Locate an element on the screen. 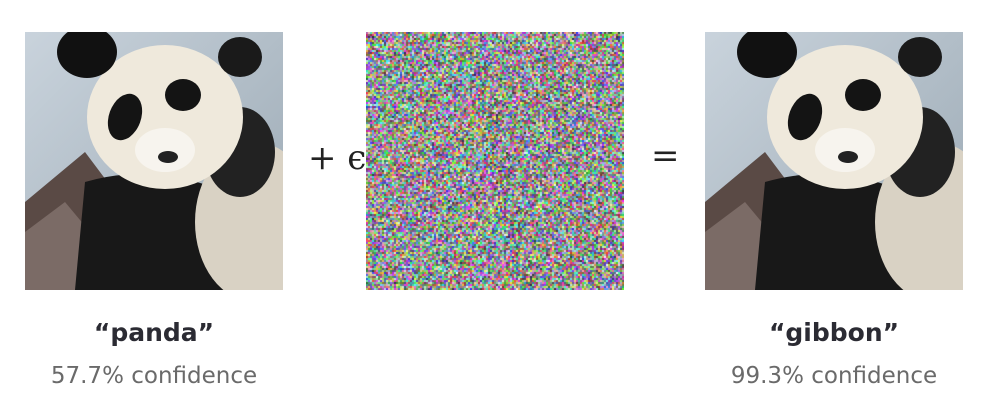  plus-epsilon-operator: + ϵ is located at coordinates (337, 158).